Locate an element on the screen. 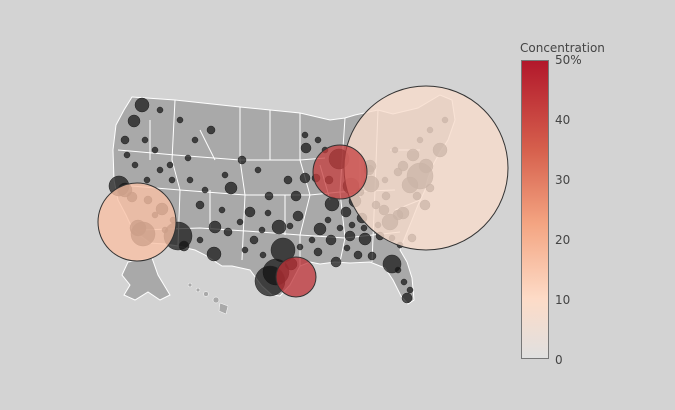 The width and height of the screenshot is (675, 410). bubble-texas is located at coordinates (296, 277).